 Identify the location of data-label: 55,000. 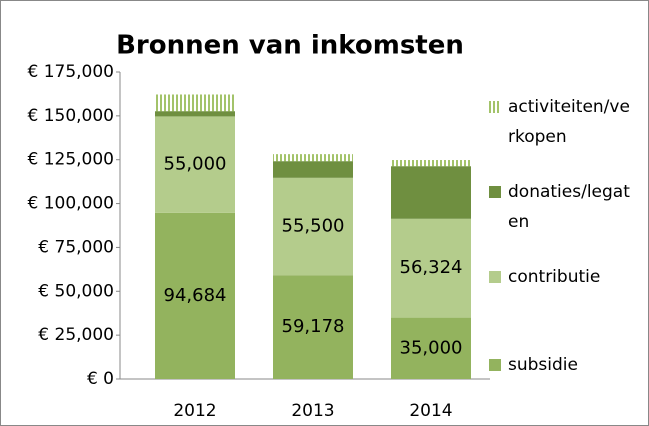
(195, 164).